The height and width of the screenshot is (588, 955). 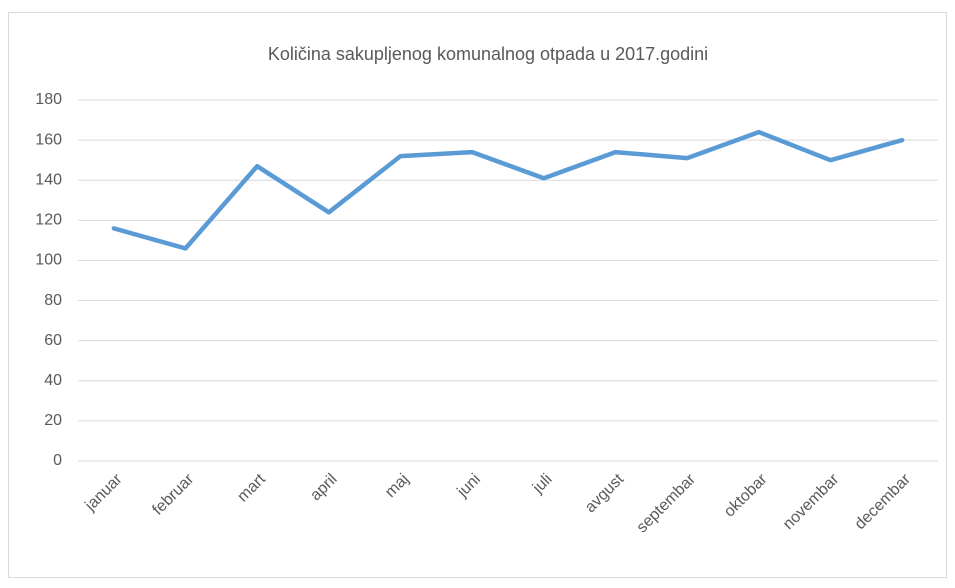 What do you see at coordinates (53, 420) in the screenshot?
I see `y-tick-label: 20` at bounding box center [53, 420].